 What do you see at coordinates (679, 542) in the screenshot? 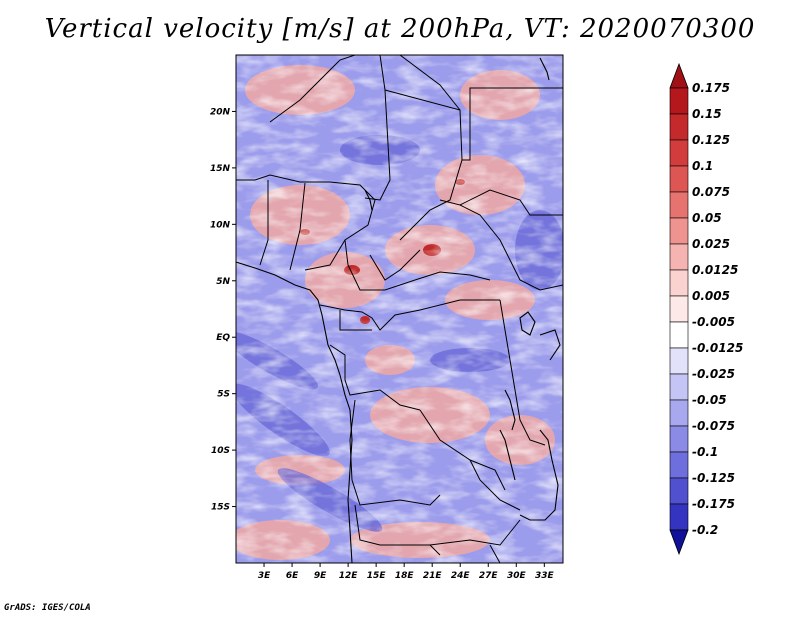
I see `colorbar-lower-extend` at bounding box center [679, 542].